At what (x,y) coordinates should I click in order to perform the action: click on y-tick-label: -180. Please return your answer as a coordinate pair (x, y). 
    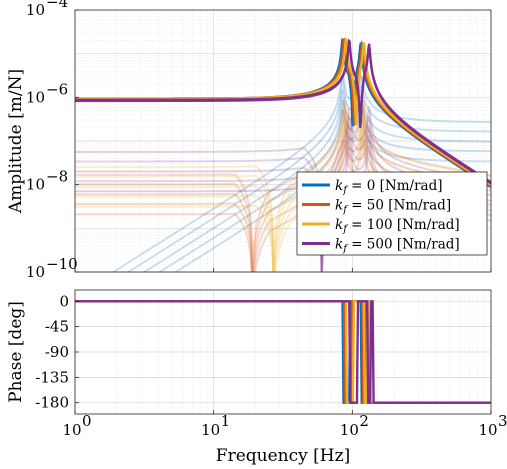
    Looking at the image, I should click on (52, 403).